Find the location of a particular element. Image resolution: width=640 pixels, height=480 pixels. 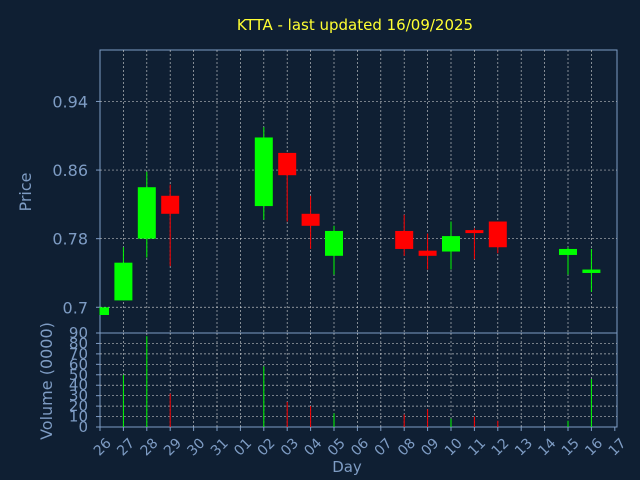

x-tick-label: 14 is located at coordinates (547, 447).